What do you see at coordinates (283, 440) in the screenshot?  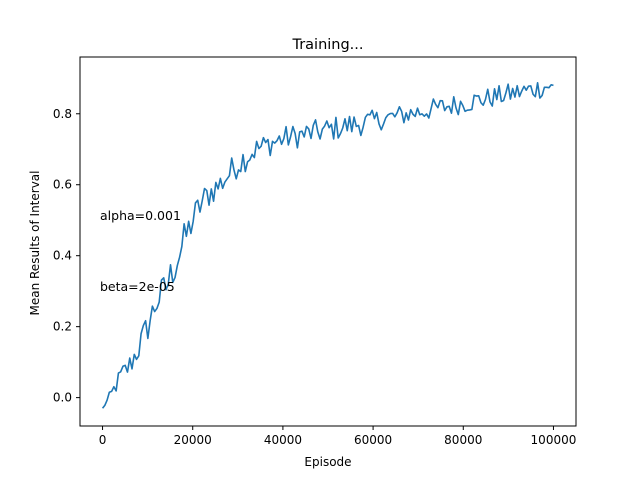 I see `x-tick-label: 40000` at bounding box center [283, 440].